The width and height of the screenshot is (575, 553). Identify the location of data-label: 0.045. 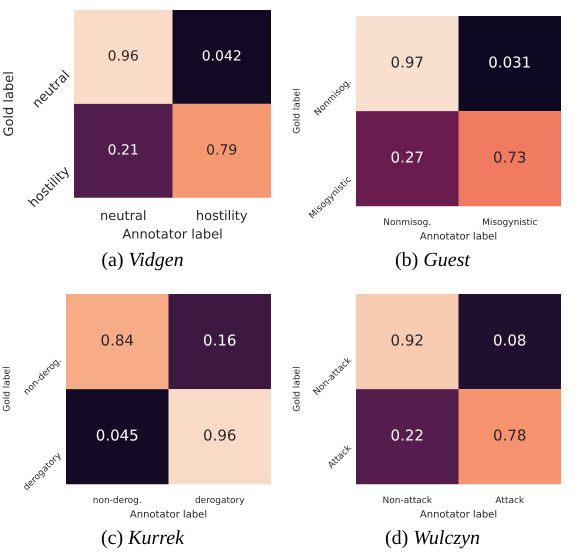
(117, 435).